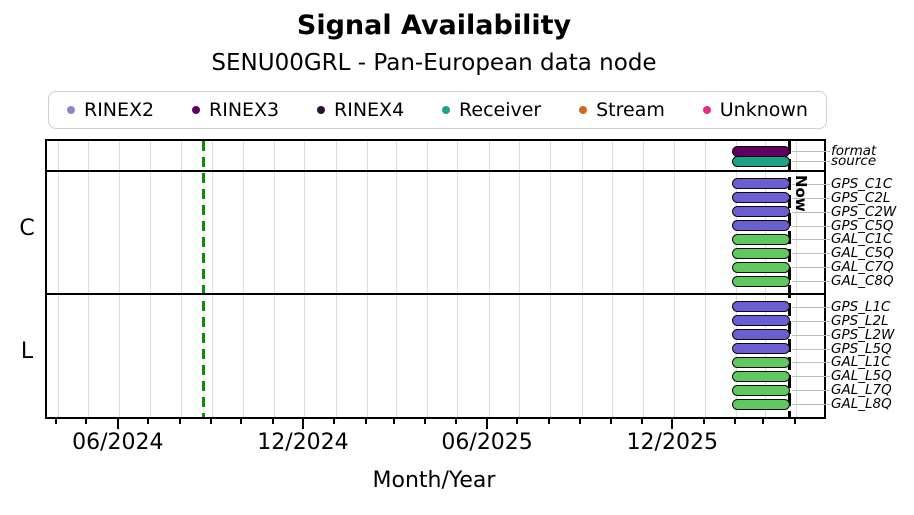 Image resolution: width=914 pixels, height=515 pixels. Describe the element at coordinates (862, 253) in the screenshot. I see `row-label-gal_c5q: GAL_C5Q` at that location.